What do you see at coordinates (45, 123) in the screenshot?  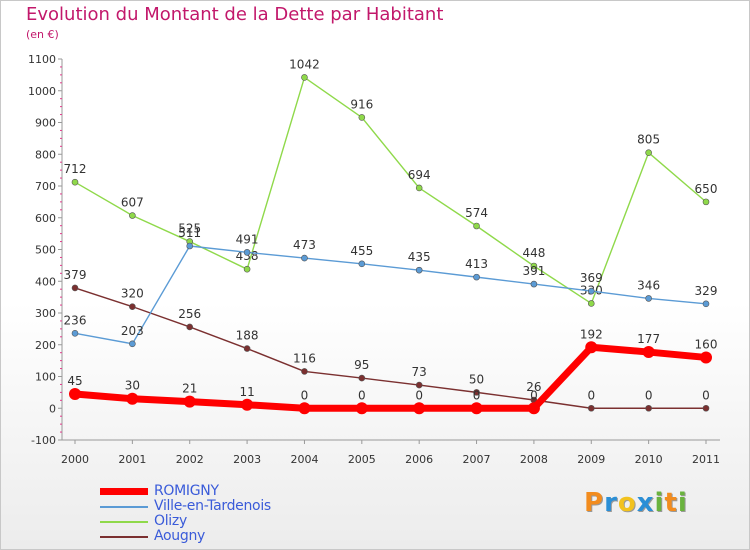 I see `y-tick-label: 900` at bounding box center [45, 123].